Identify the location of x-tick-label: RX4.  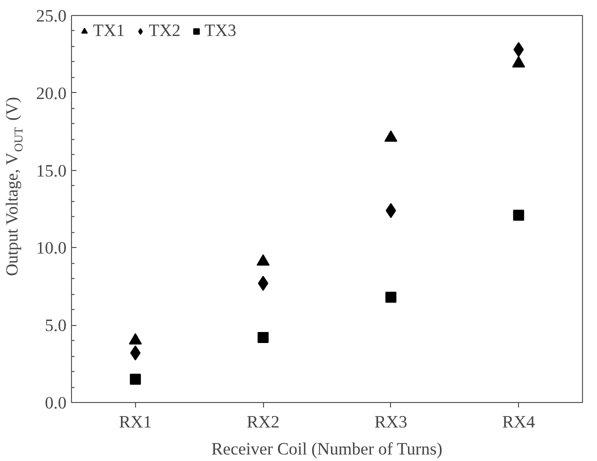
(519, 422).